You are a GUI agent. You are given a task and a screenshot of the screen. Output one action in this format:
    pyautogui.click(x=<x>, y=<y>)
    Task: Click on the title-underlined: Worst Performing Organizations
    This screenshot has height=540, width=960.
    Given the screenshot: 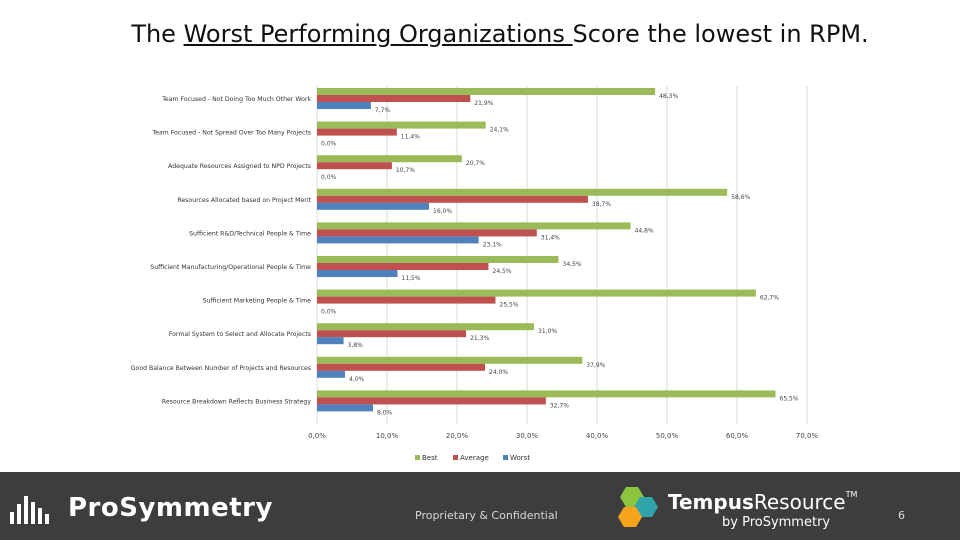 What is the action you would take?
    pyautogui.click(x=378, y=34)
    